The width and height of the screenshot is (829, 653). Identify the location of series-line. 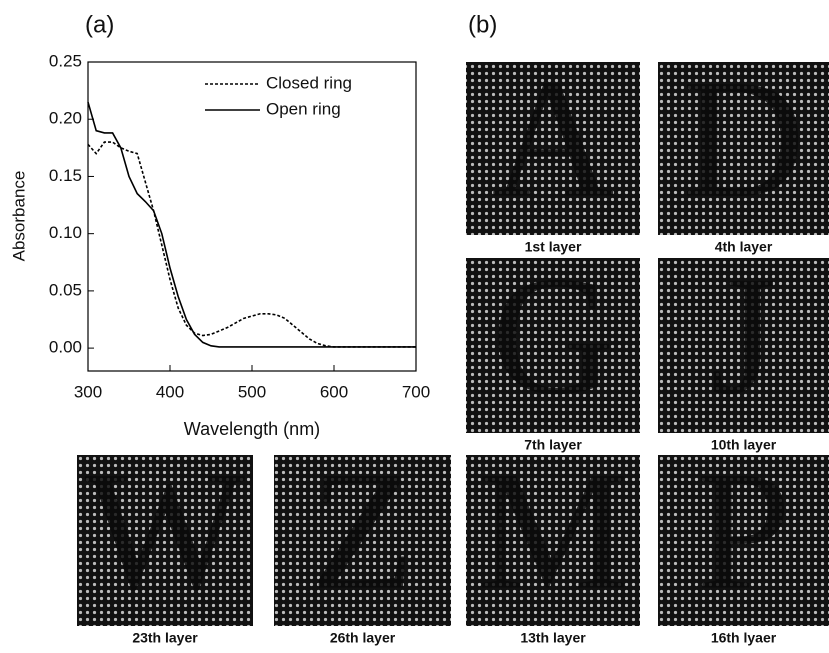
(251, 244).